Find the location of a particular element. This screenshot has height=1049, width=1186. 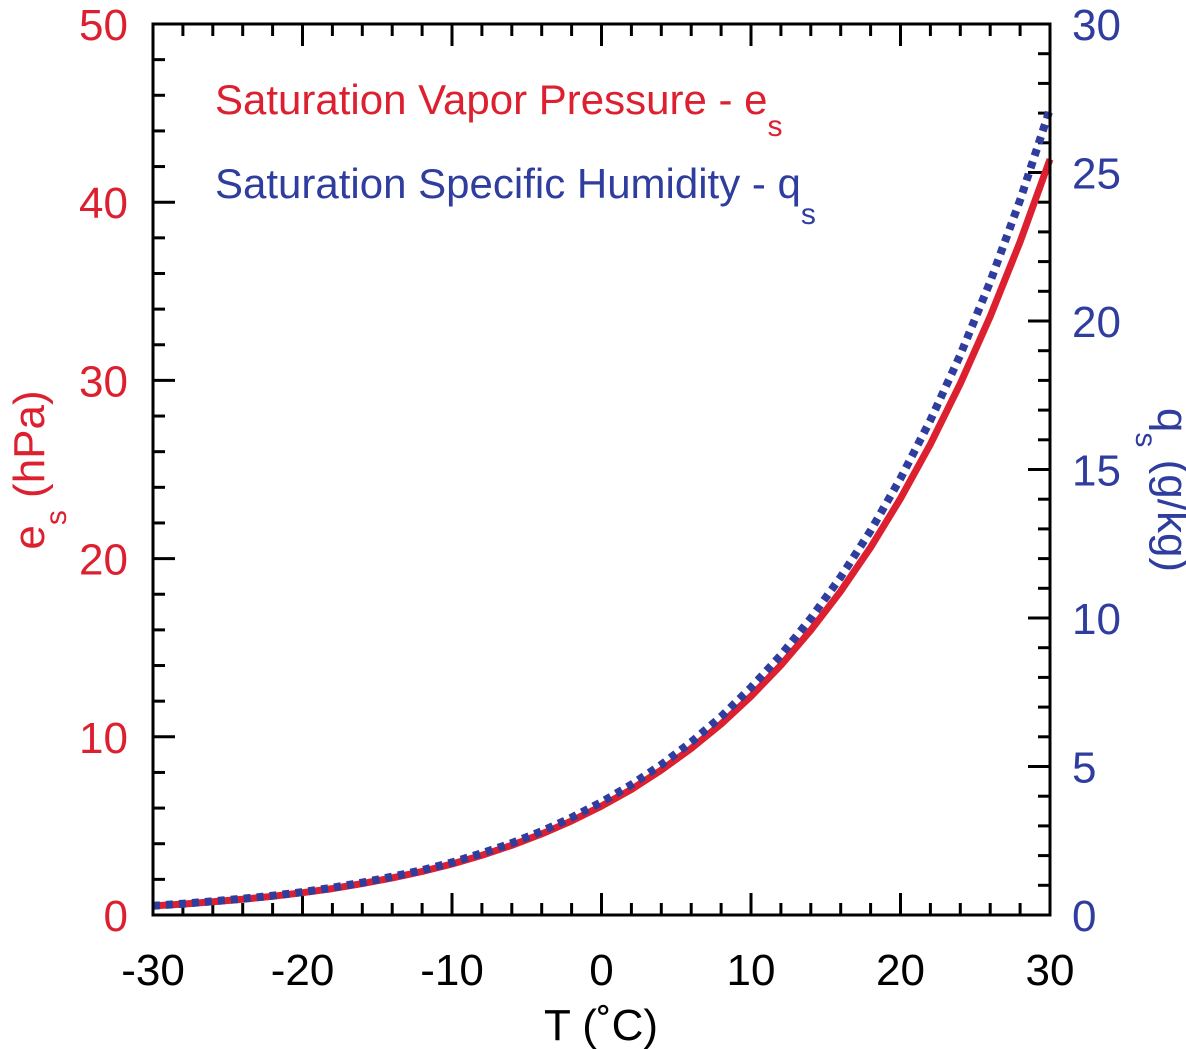

right-axis-label-rest: (g/kg) is located at coordinates (1167, 509).